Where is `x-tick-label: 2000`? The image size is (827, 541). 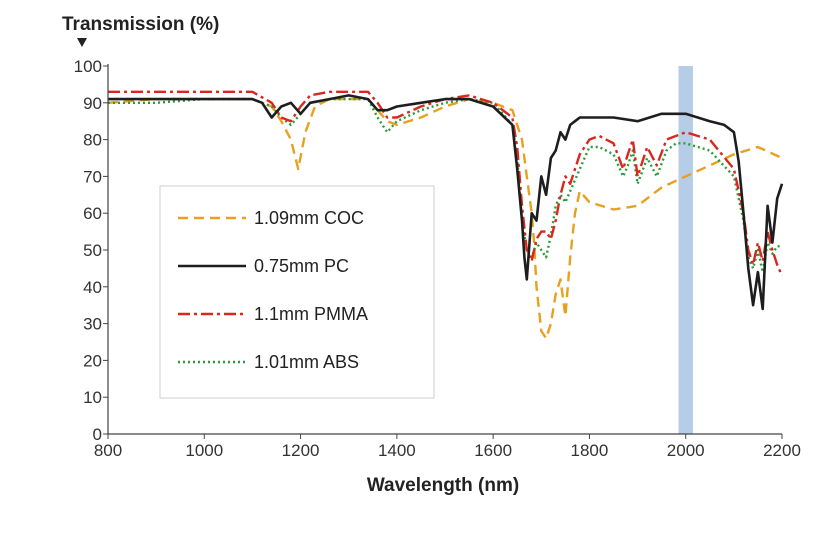
x-tick-label: 2000 is located at coordinates (686, 450).